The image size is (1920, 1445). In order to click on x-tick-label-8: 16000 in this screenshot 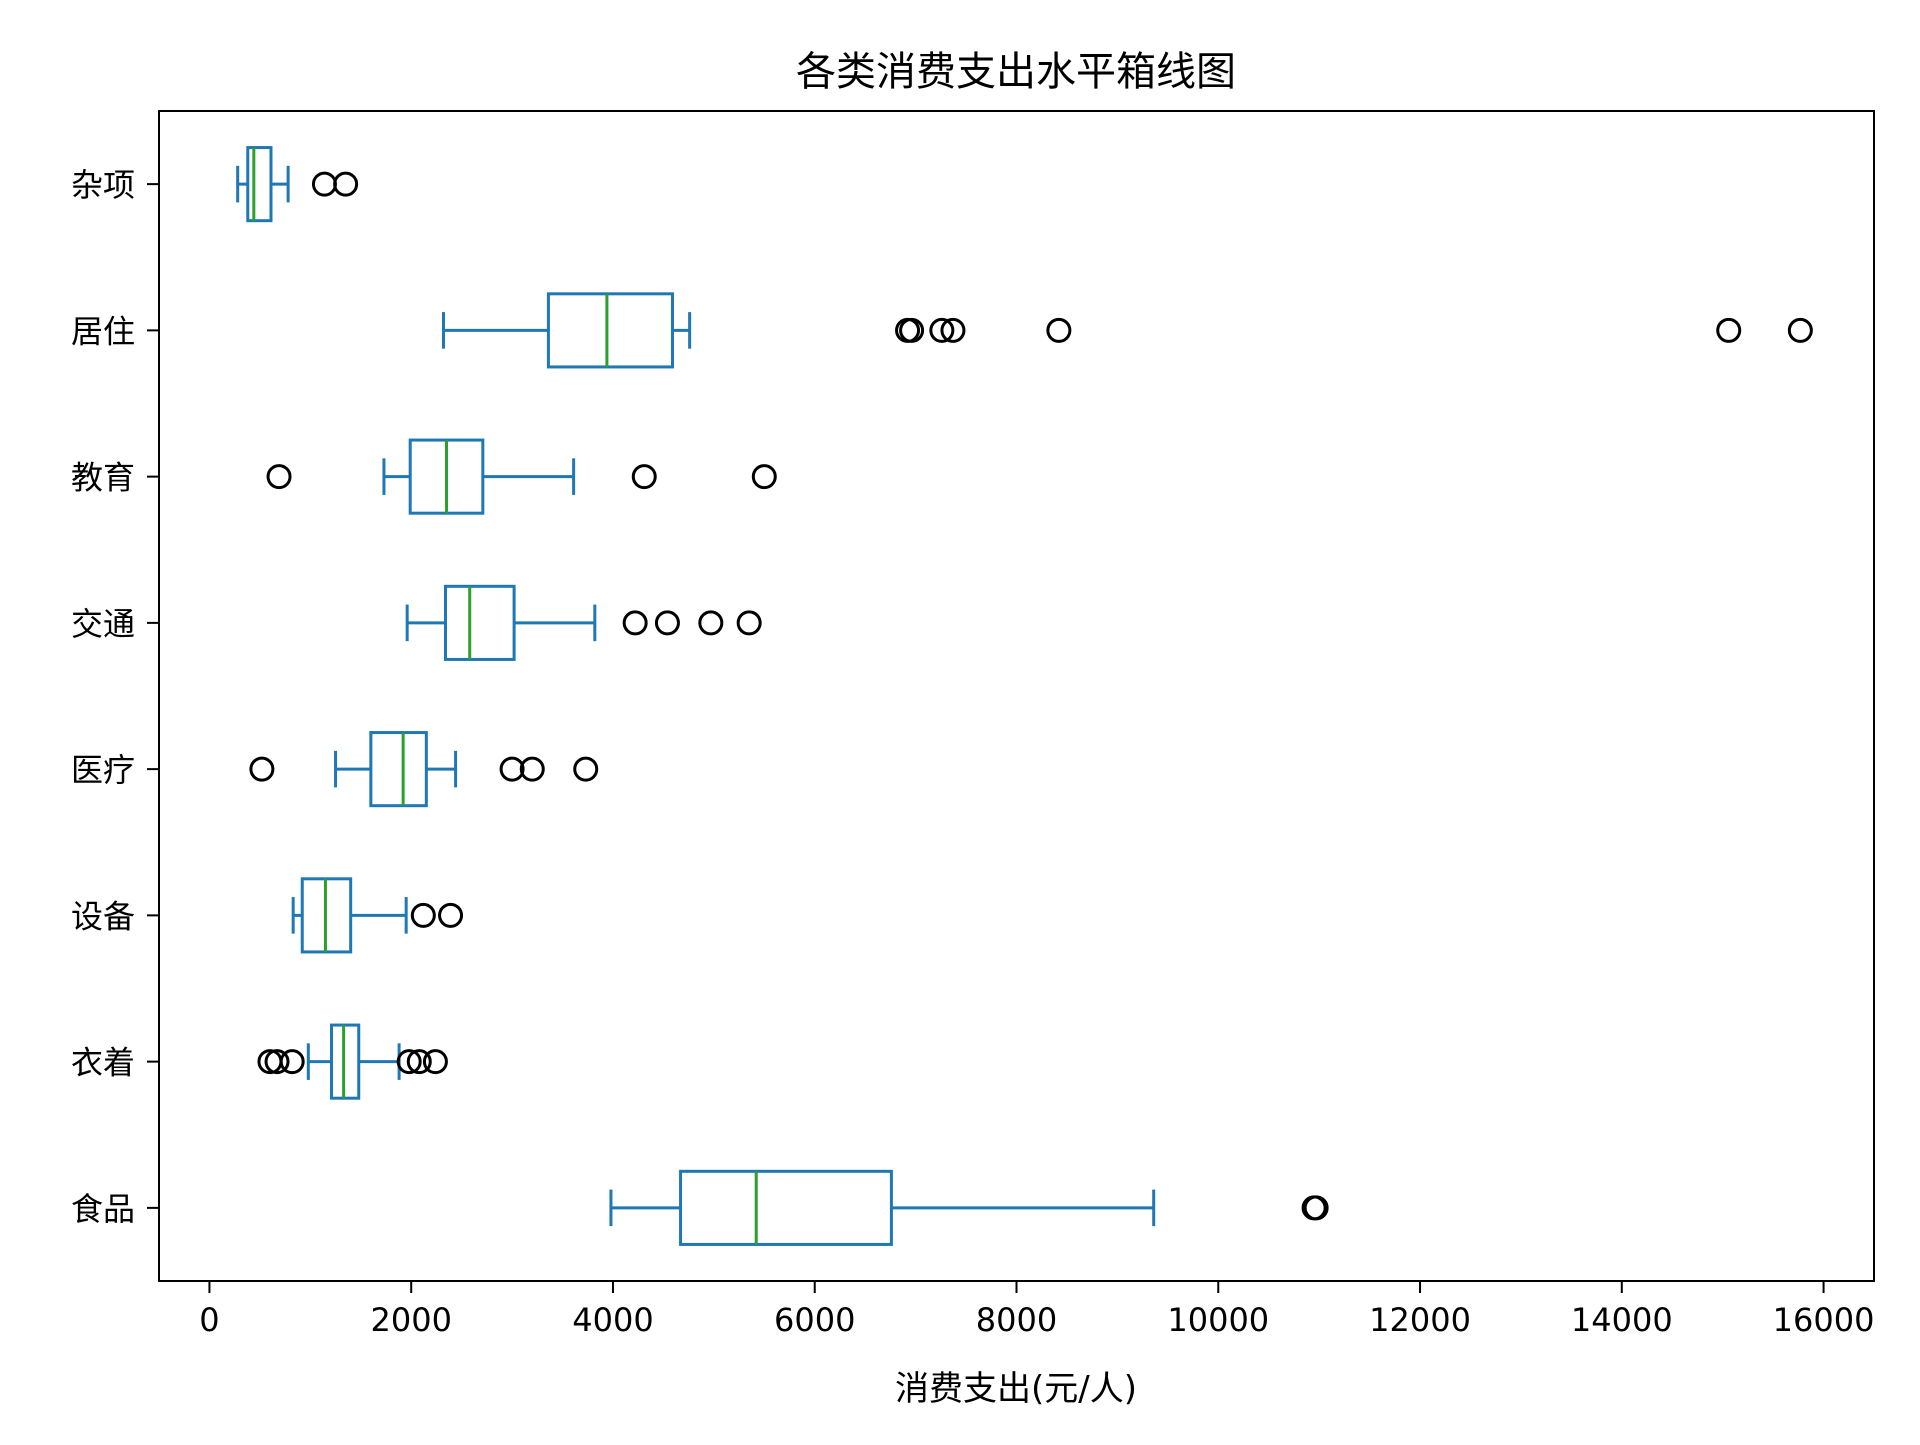, I will do `click(1824, 1320)`.